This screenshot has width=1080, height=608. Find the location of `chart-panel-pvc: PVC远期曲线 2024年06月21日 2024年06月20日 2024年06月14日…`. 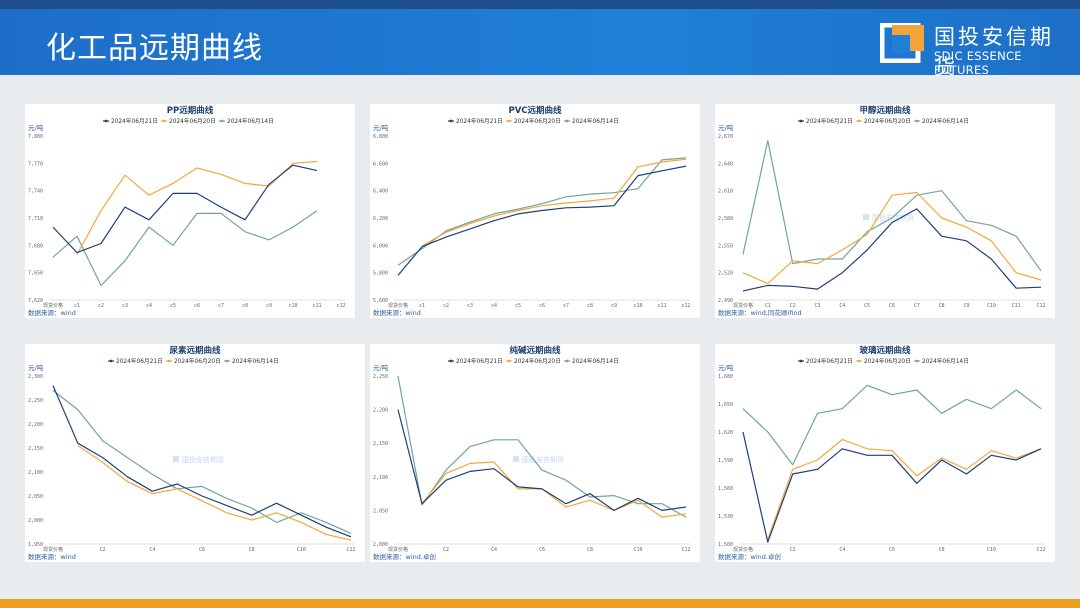

chart-panel-pvc: PVC远期曲线 2024年06月21日 2024年06月20日 2024年06月14日… is located at coordinates (535, 211).